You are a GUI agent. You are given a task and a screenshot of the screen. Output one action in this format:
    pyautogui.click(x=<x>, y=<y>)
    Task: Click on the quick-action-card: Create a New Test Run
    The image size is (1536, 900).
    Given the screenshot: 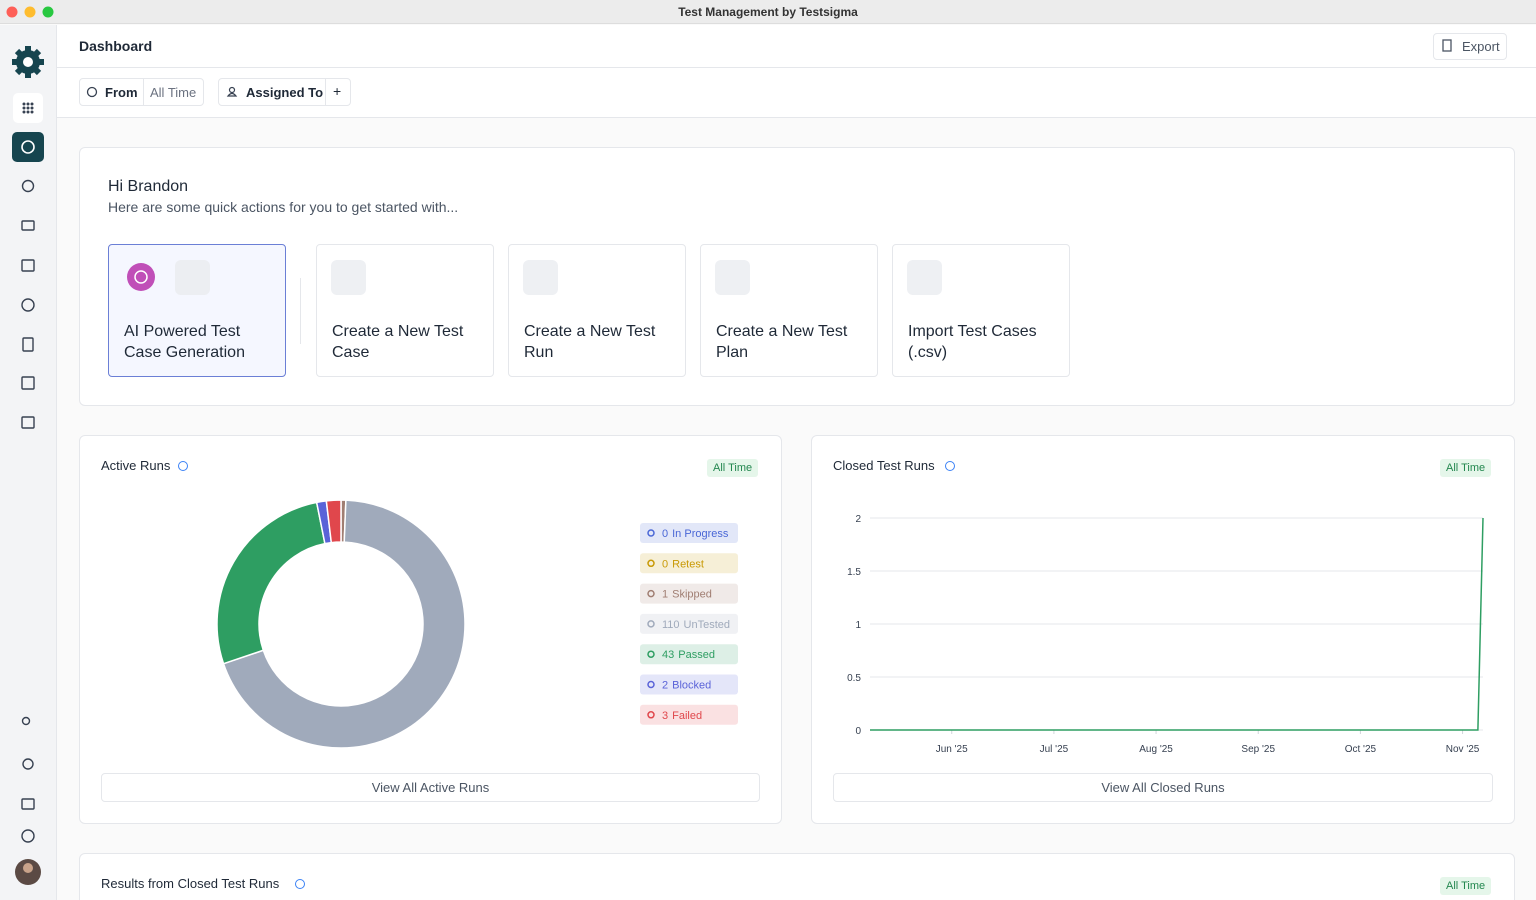 What is the action you would take?
    pyautogui.click(x=597, y=310)
    